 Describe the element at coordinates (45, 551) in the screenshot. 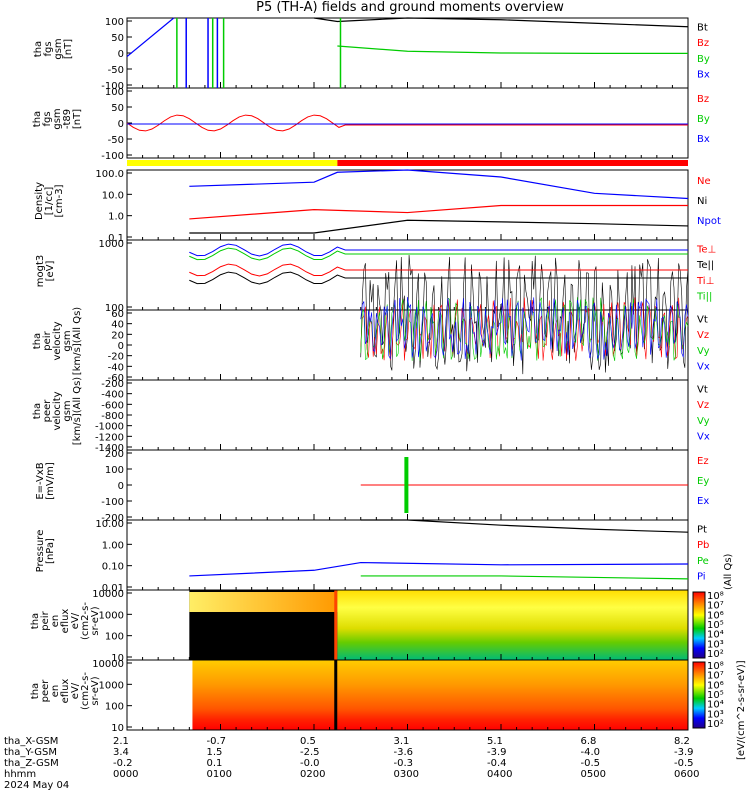

I see `y-axis-label-pressure: Pressure [nPa]` at that location.